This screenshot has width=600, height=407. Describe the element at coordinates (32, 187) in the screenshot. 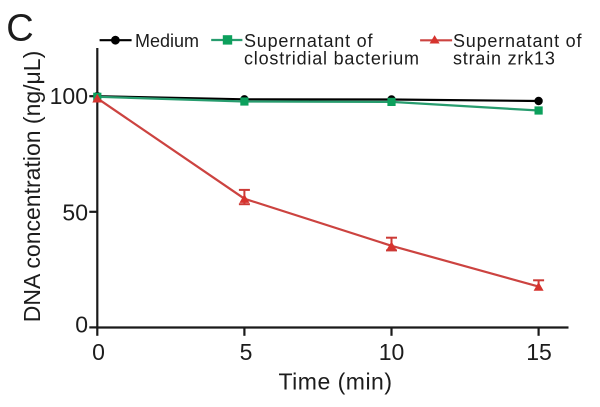

I see `svg-text: DNA concentration (ng/μL)` at that location.